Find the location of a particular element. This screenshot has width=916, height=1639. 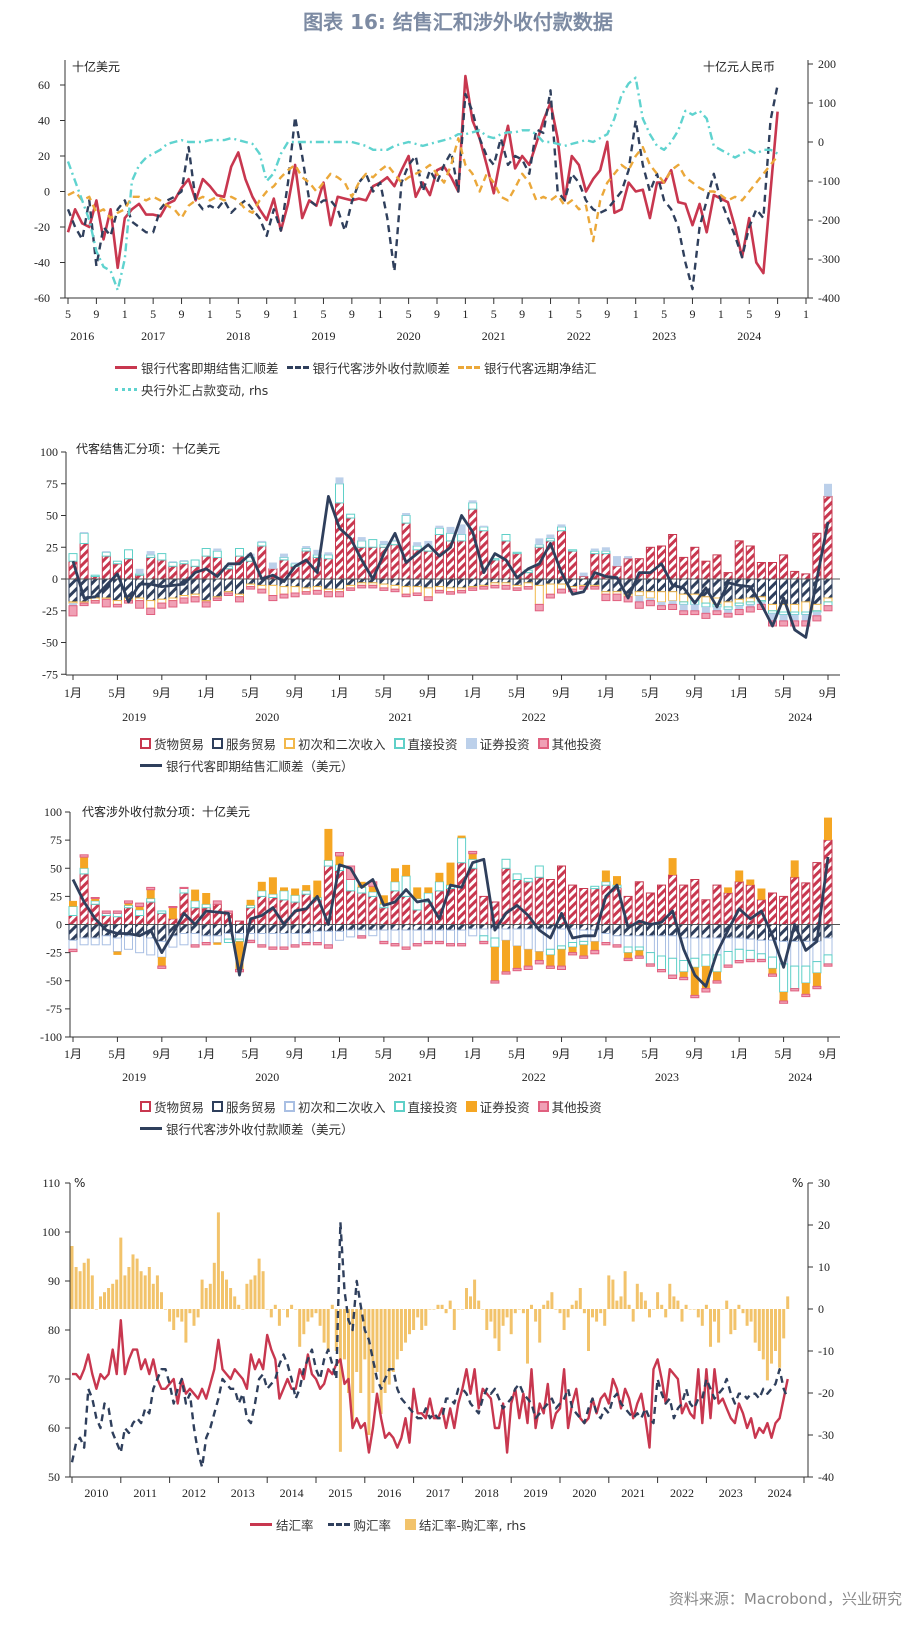

y-tick-label: 40 is located at coordinates (44, 121).